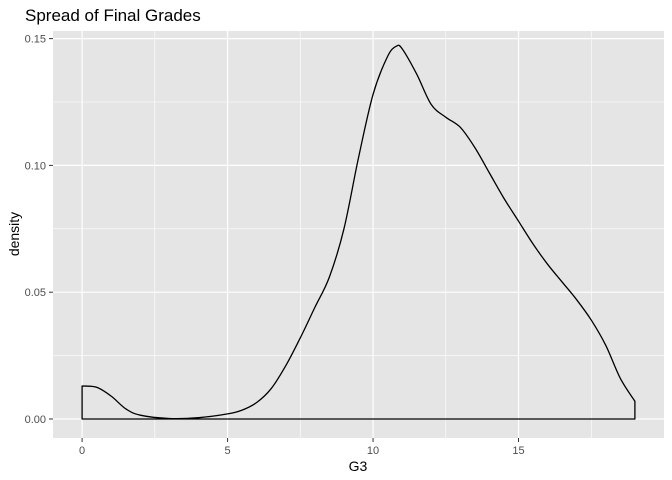  What do you see at coordinates (358, 466) in the screenshot?
I see `x-axis-title: G3` at bounding box center [358, 466].